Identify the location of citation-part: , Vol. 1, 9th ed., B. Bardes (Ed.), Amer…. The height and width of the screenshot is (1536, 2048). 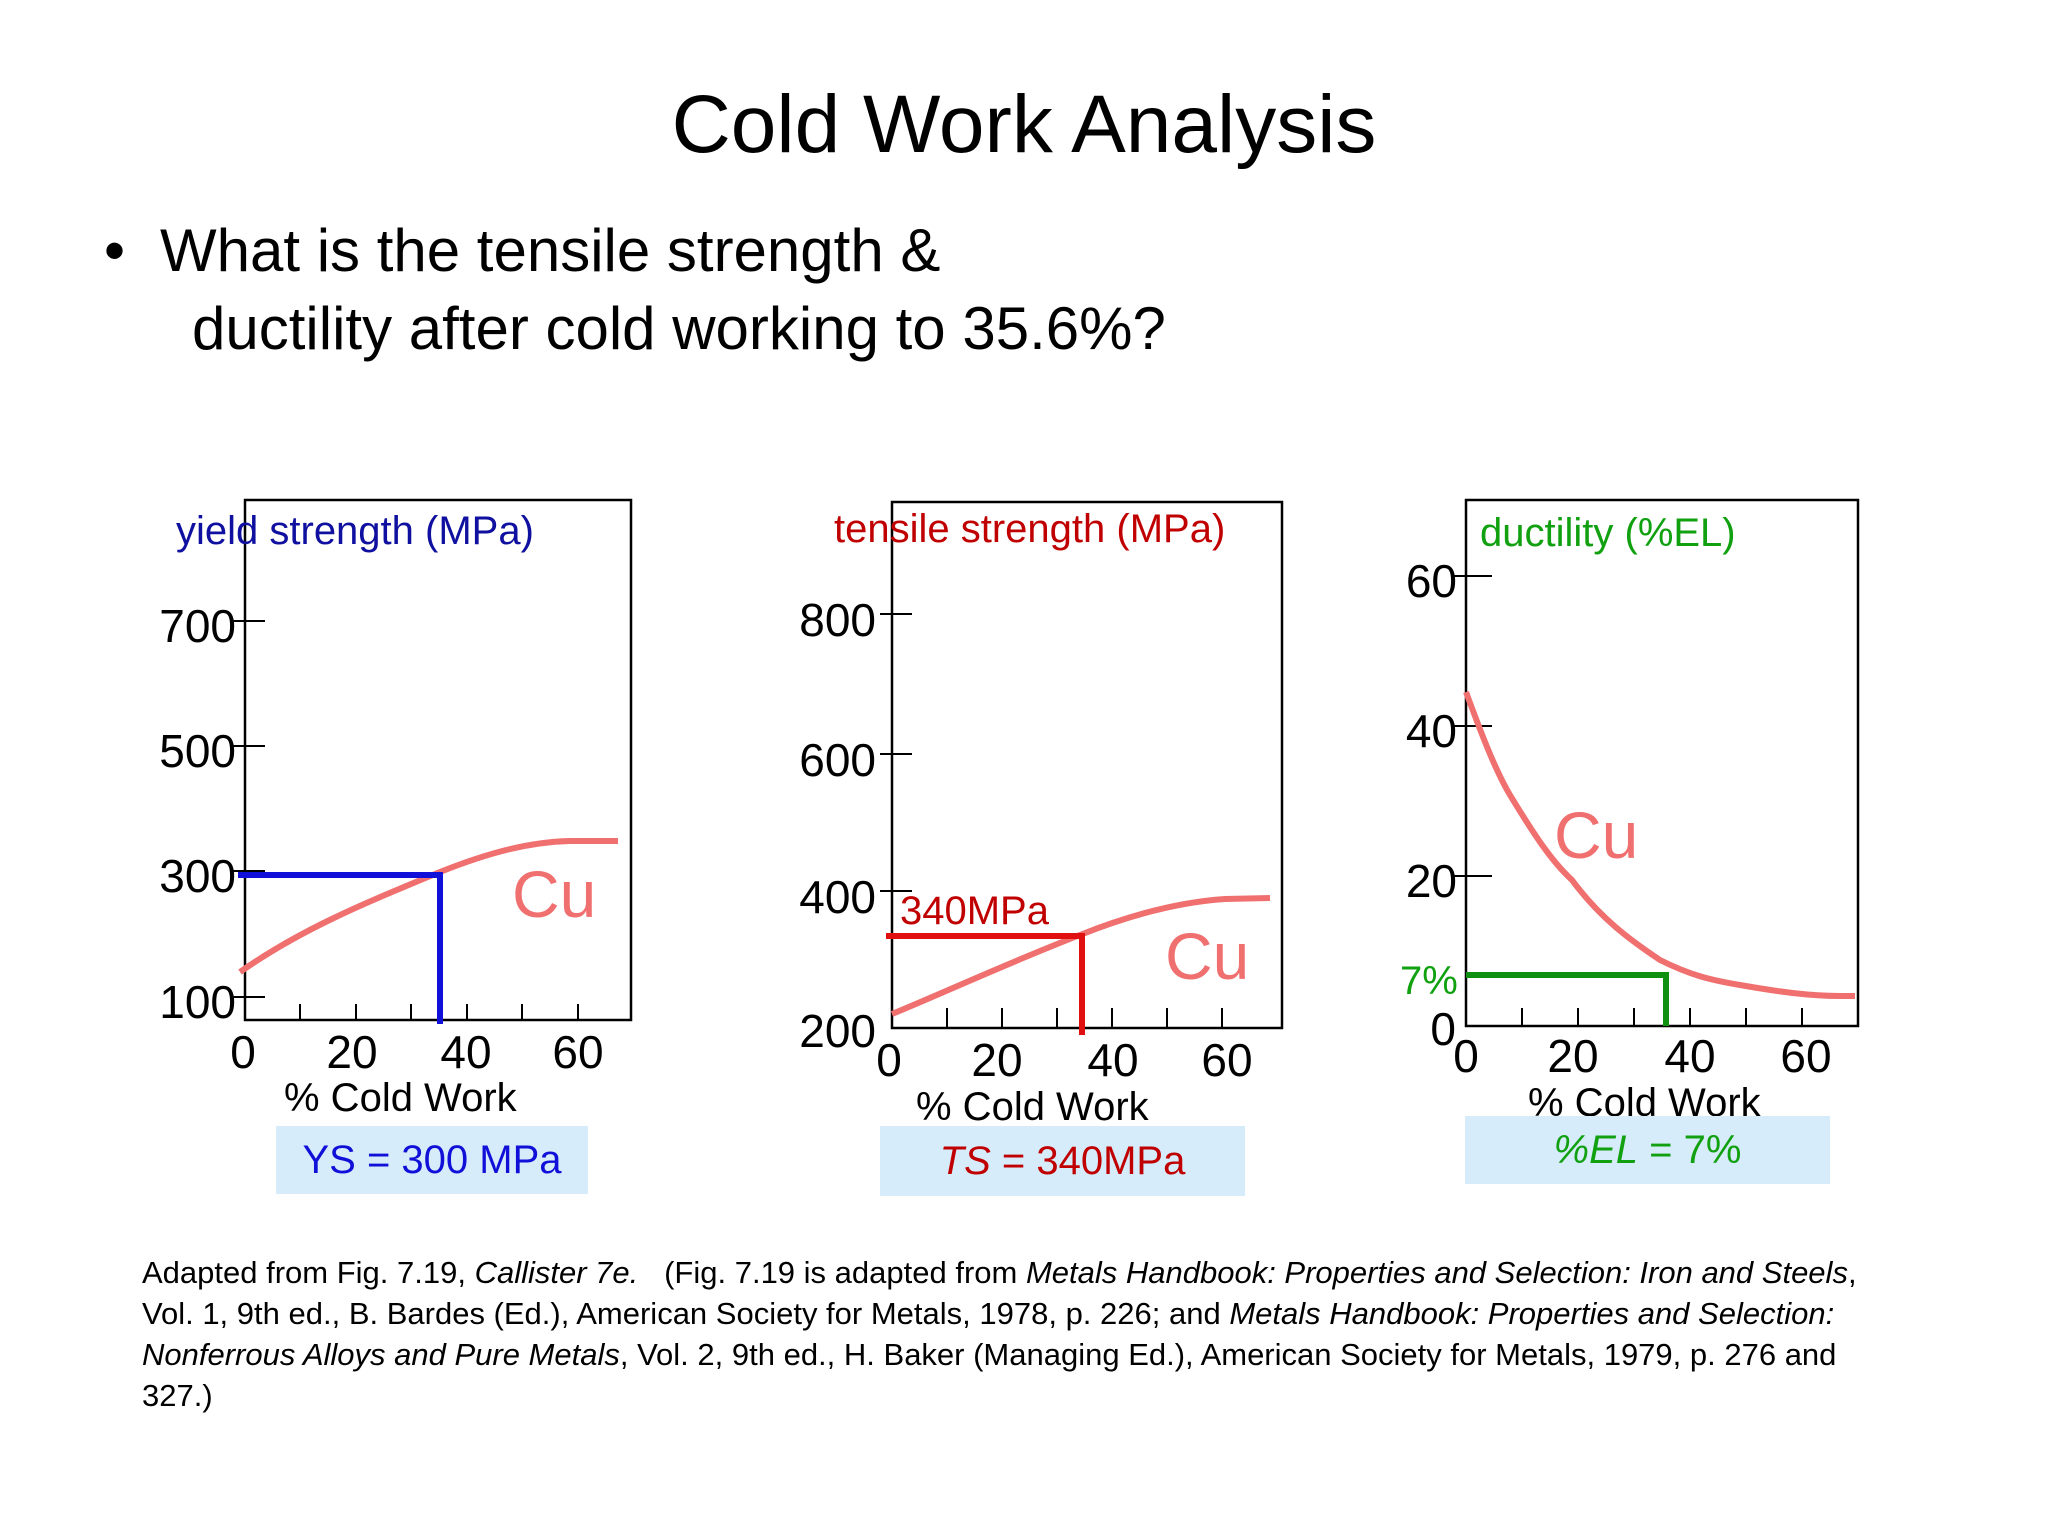
(999, 1293).